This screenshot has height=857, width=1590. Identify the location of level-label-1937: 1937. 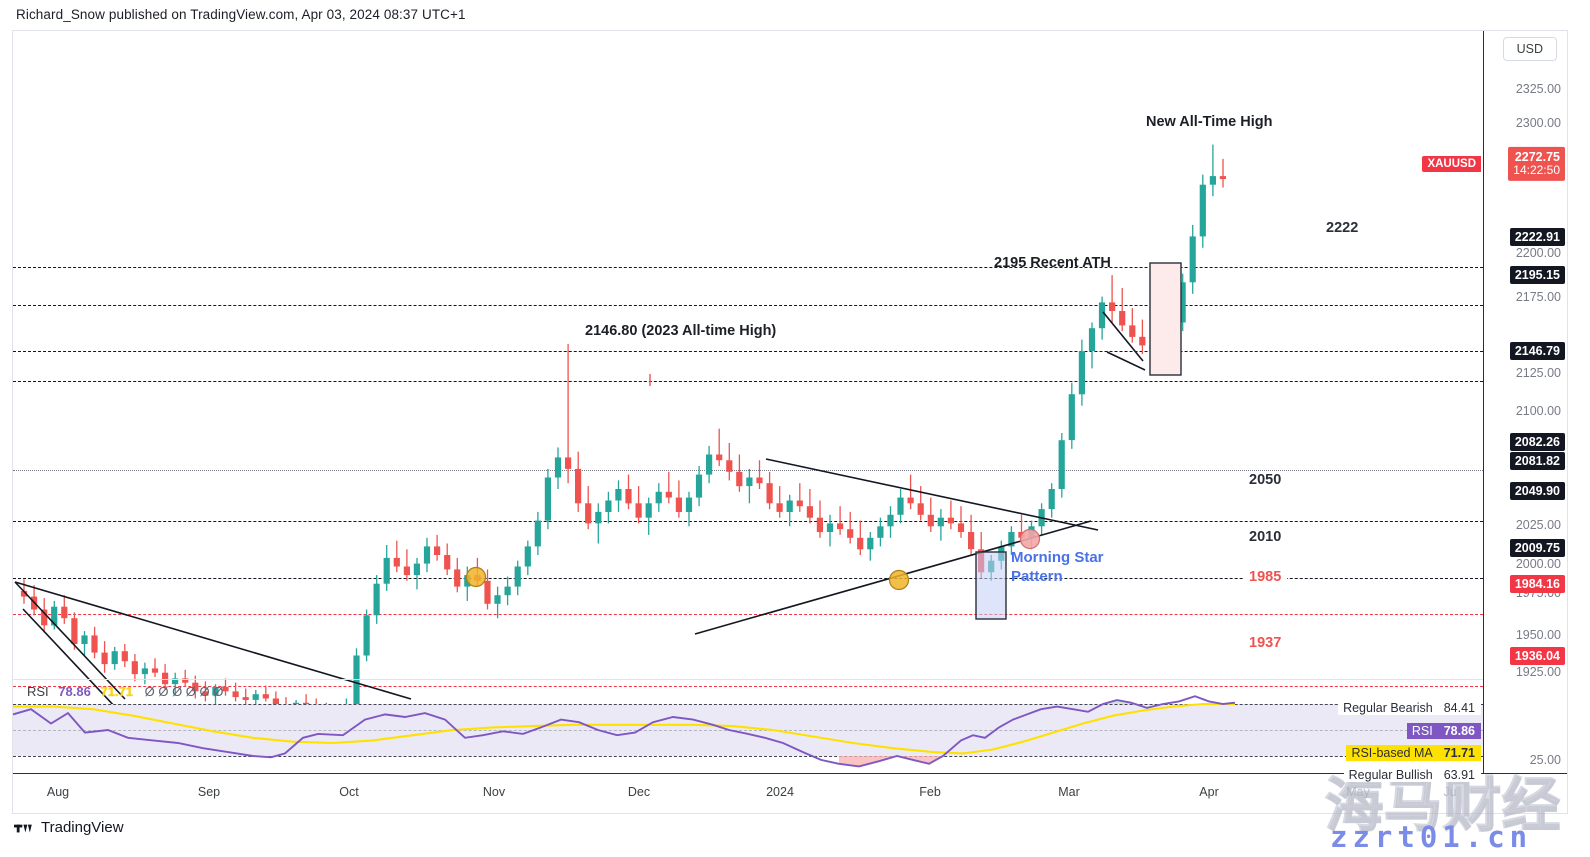
(1265, 643).